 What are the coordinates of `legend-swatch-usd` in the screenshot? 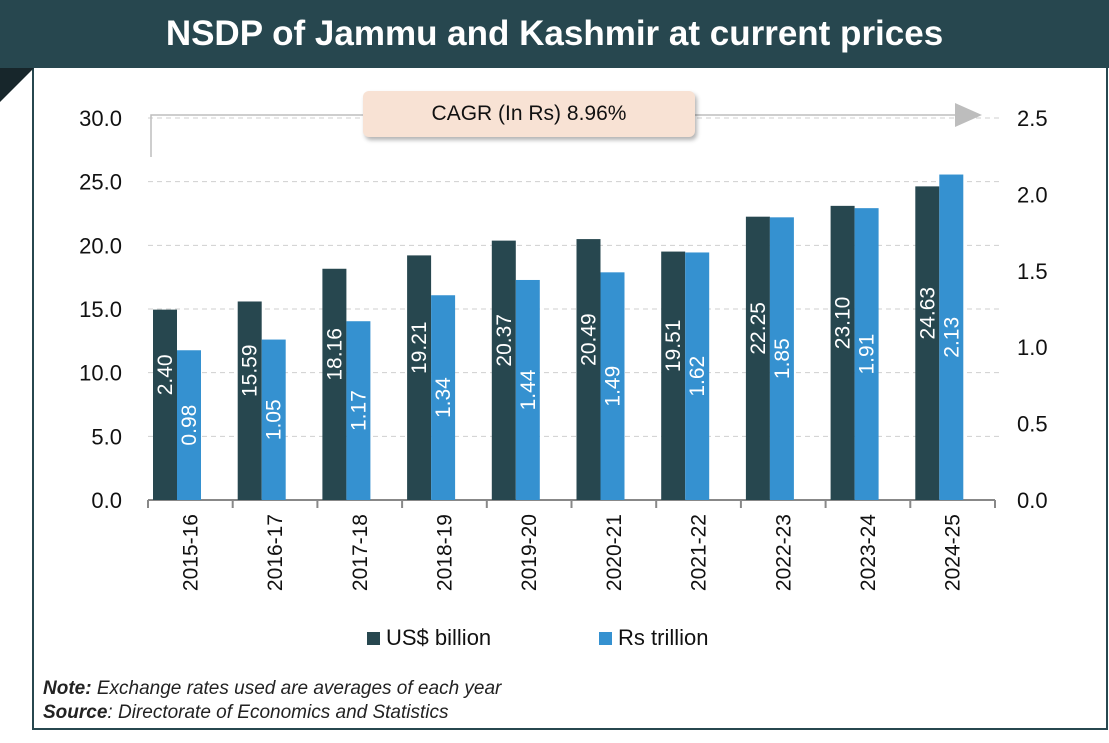 It's located at (373, 638).